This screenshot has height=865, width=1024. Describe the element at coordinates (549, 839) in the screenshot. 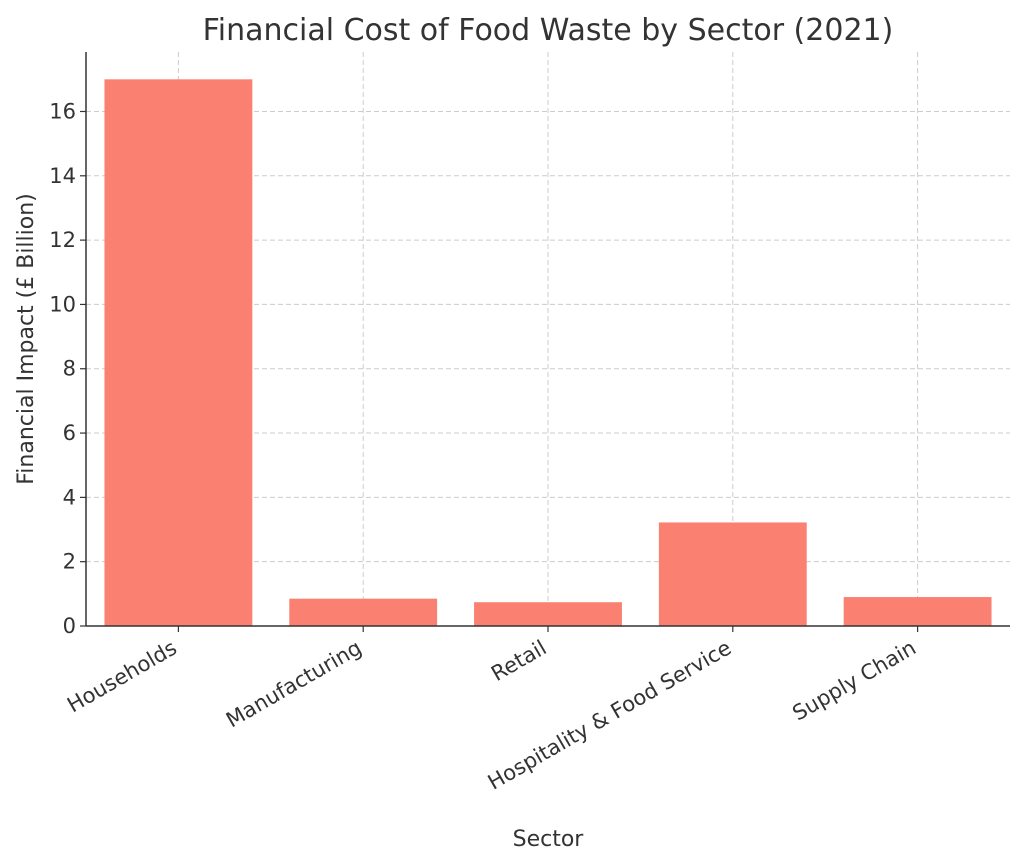

I see `x-axis-label: Sector` at that location.